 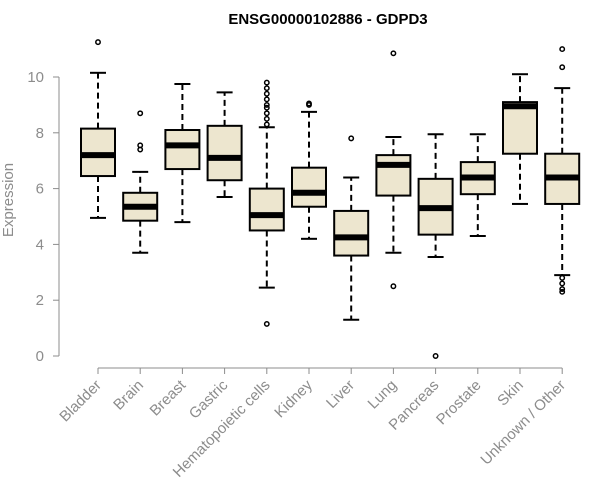 I want to click on y-axis-label: Expression, so click(x=8, y=200).